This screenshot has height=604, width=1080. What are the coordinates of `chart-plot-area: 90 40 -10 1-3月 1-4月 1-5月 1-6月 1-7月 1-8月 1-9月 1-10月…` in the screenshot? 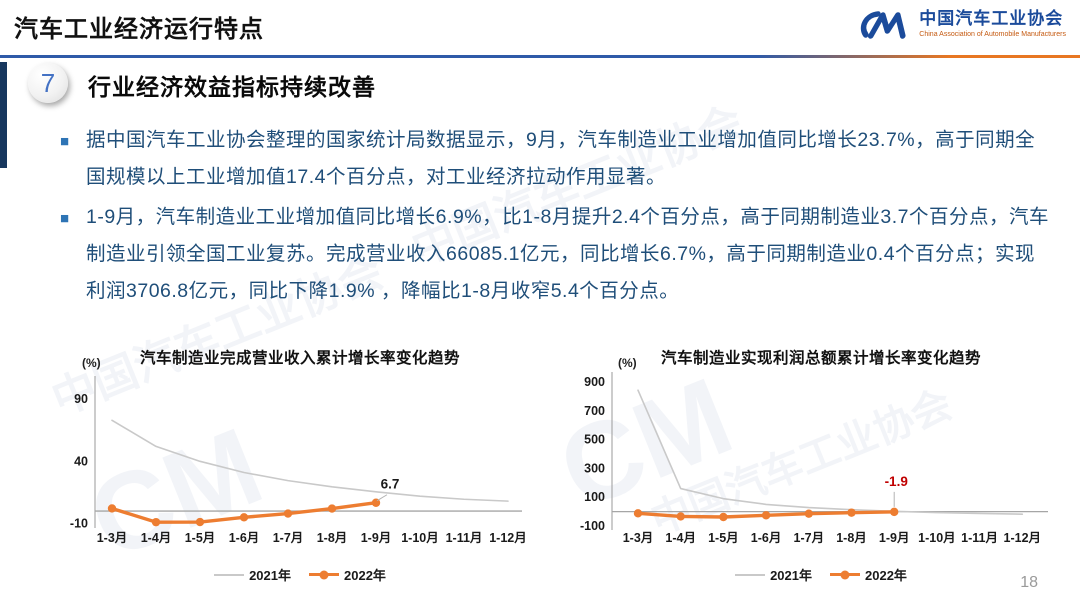 It's located at (298, 460).